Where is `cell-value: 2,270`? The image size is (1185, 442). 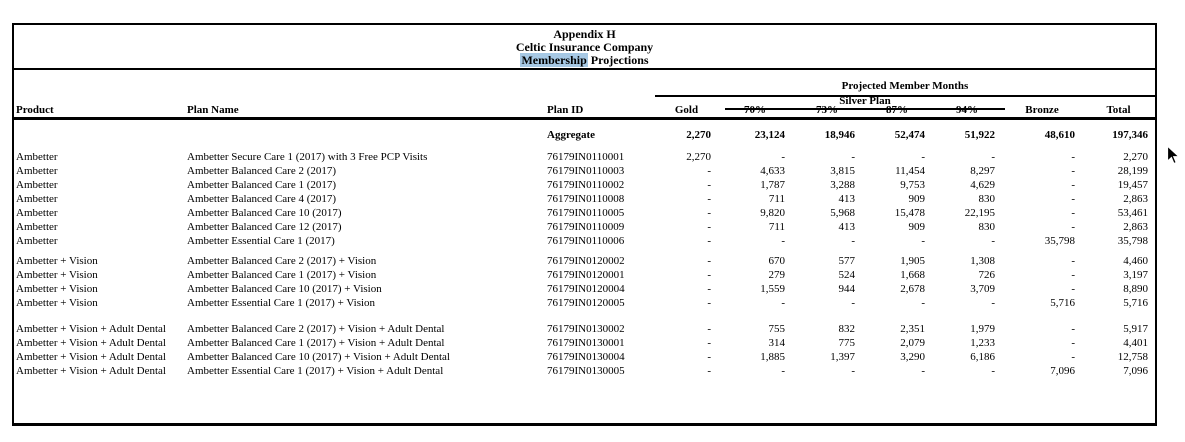
cell-value: 2,270 is located at coordinates (698, 157).